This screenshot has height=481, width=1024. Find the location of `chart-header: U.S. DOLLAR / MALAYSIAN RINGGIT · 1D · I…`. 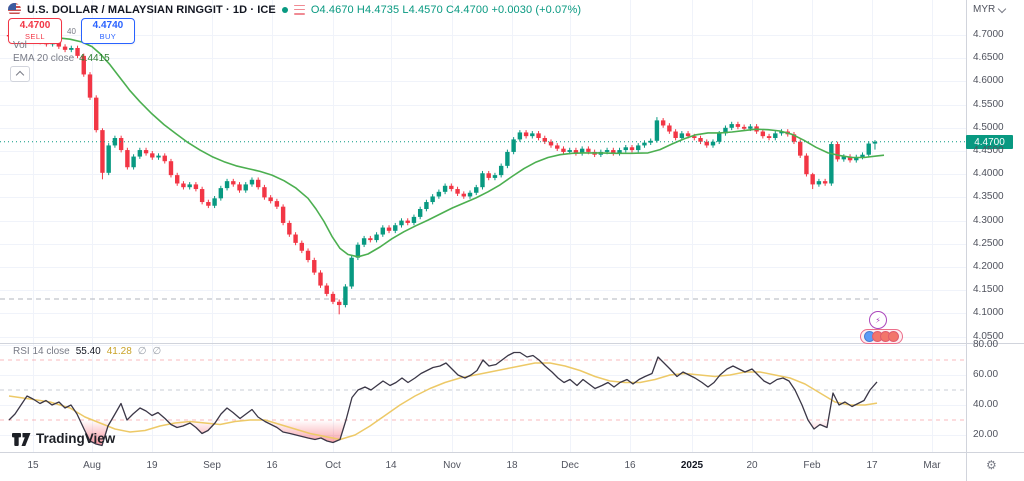

chart-header: U.S. DOLLAR / MALAYSIAN RINGGIT · 1D · I… is located at coordinates (294, 9).